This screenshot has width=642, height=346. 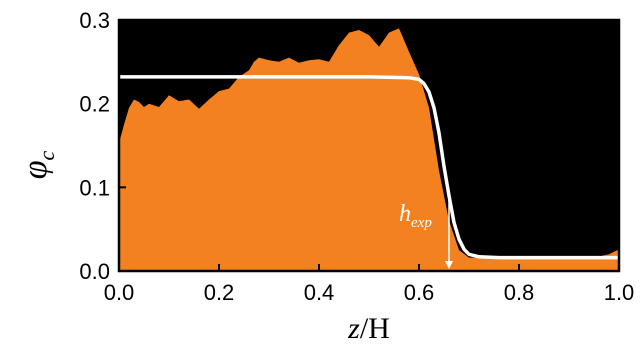 I want to click on y-tick-label: 0.1, so click(x=94, y=187).